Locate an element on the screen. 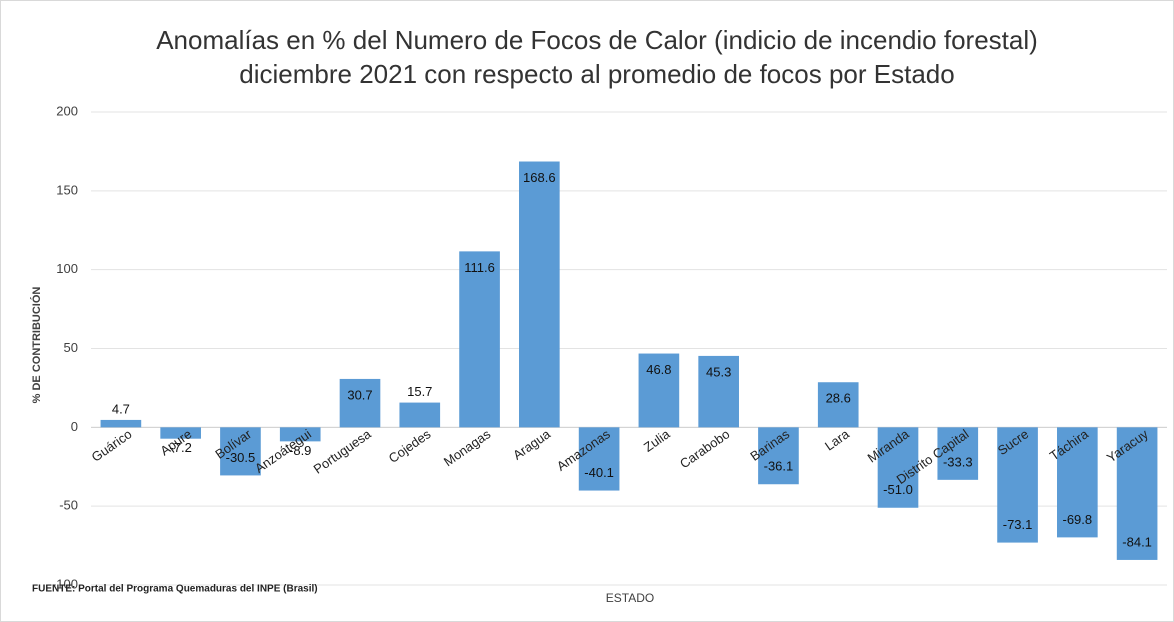 The image size is (1174, 622). y-tick-label: 50 is located at coordinates (71, 347).